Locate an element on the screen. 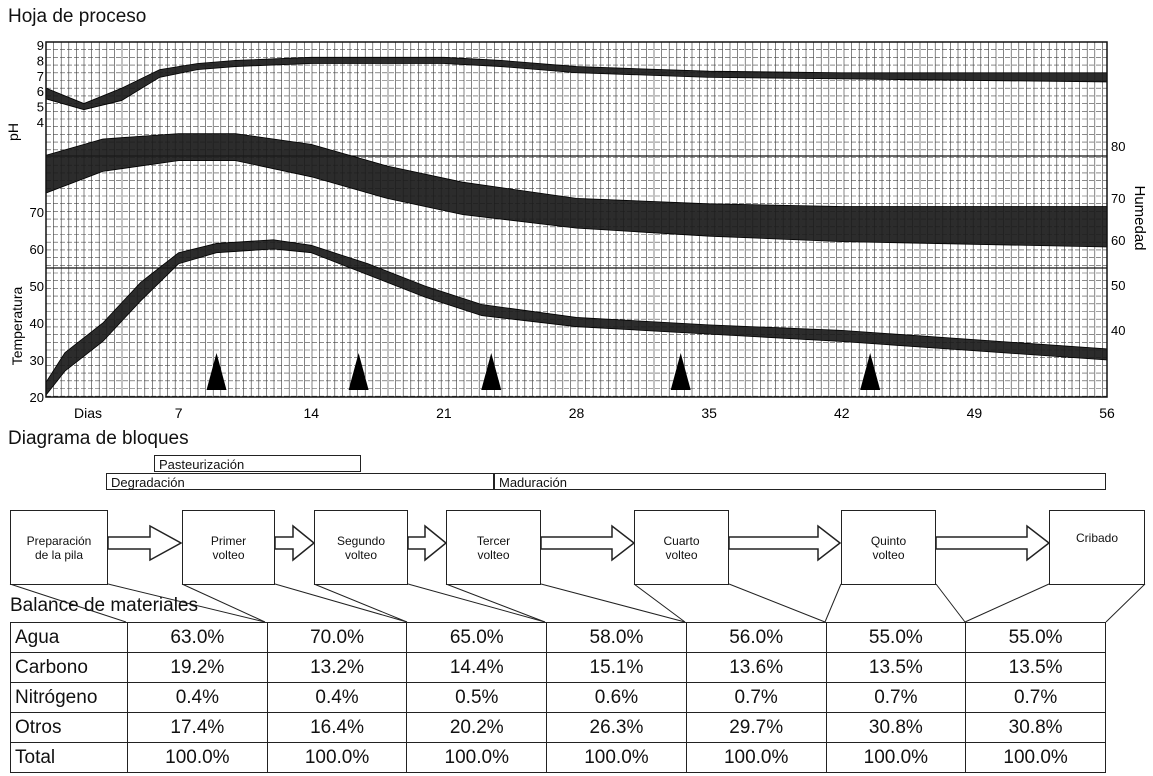 This screenshot has width=1153, height=776. ph-tick-label: 7 is located at coordinates (40, 76).